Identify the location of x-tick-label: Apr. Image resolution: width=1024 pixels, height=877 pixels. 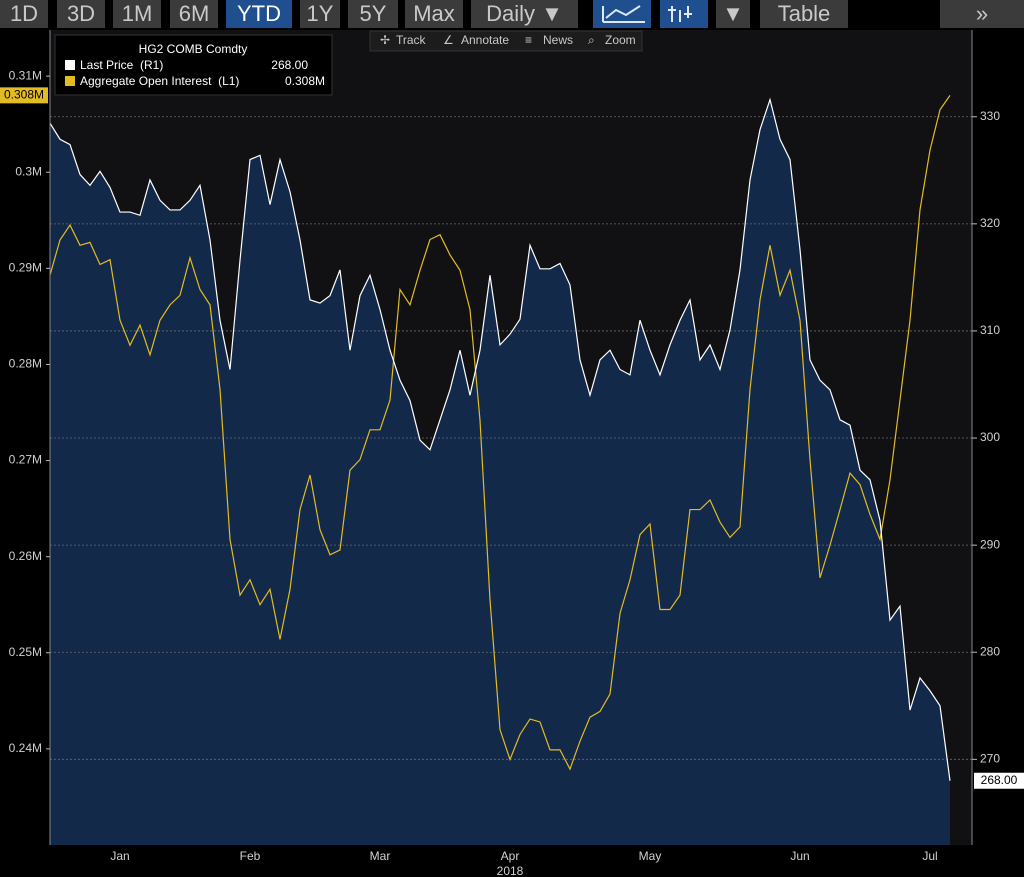
(510, 856).